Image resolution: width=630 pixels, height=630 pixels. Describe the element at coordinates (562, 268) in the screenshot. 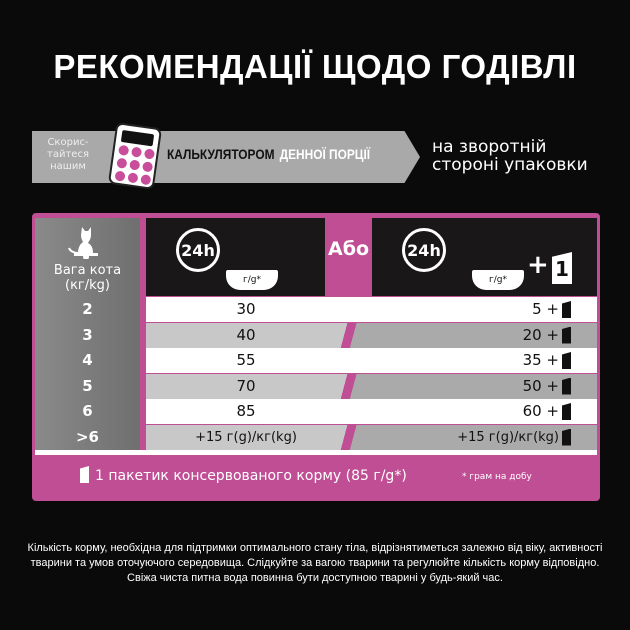

I see `pouch-icon: 1` at that location.